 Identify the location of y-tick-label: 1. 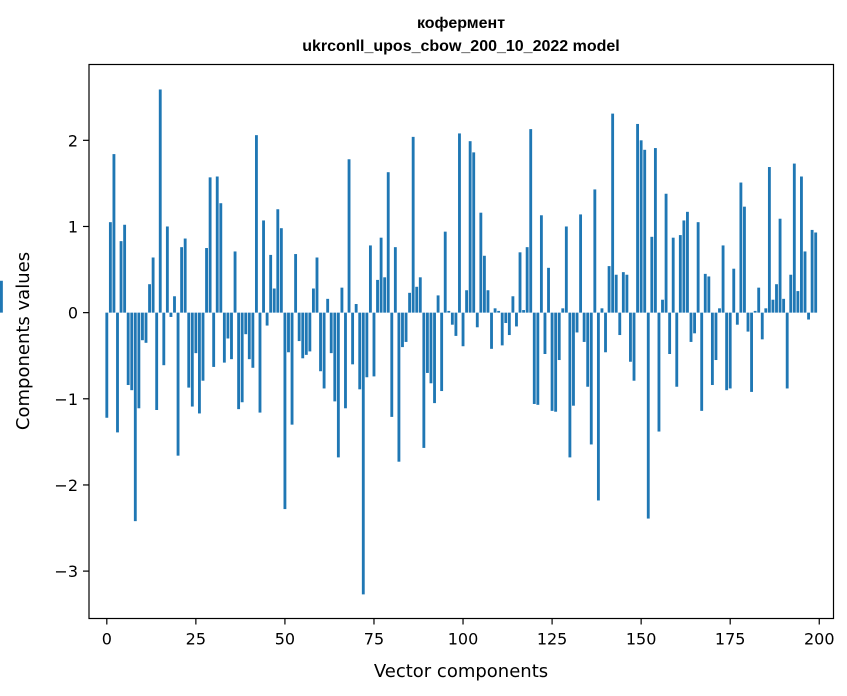
(73, 226).